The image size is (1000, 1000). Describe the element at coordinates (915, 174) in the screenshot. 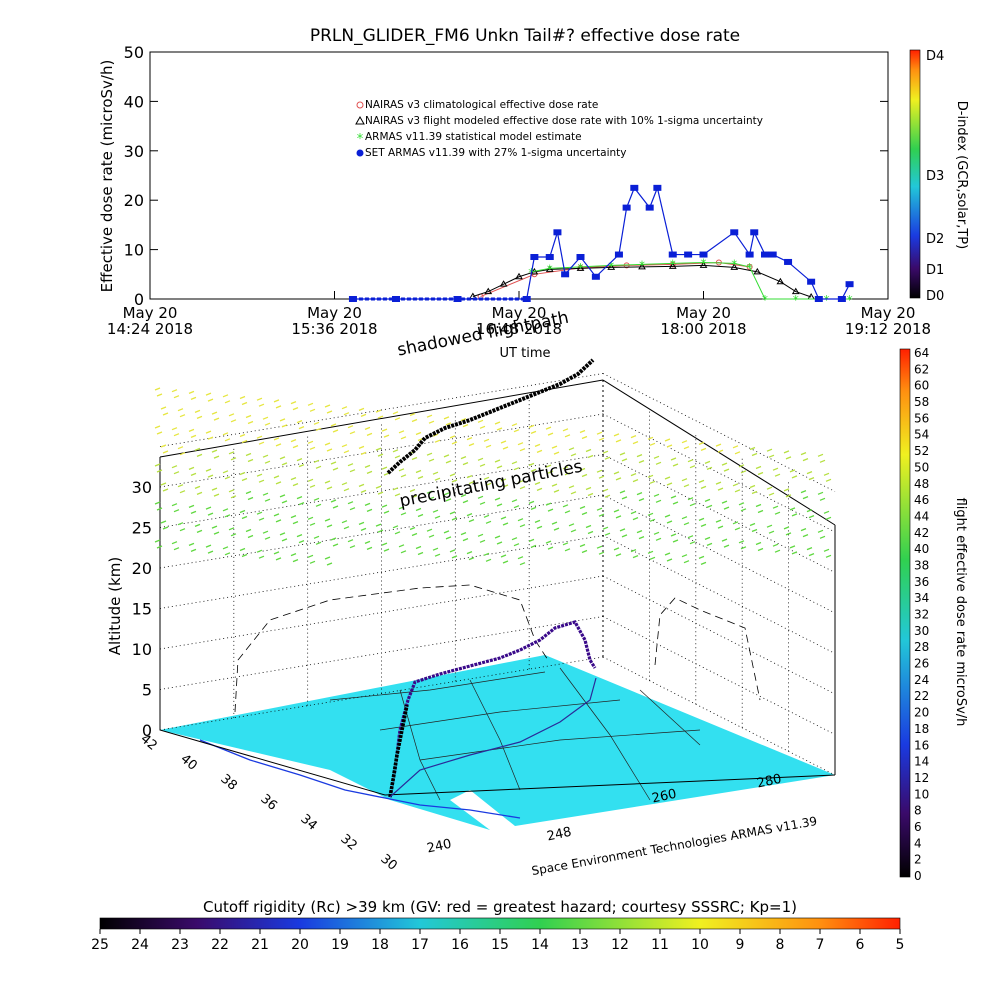

I see `dindex-colorbar` at that location.